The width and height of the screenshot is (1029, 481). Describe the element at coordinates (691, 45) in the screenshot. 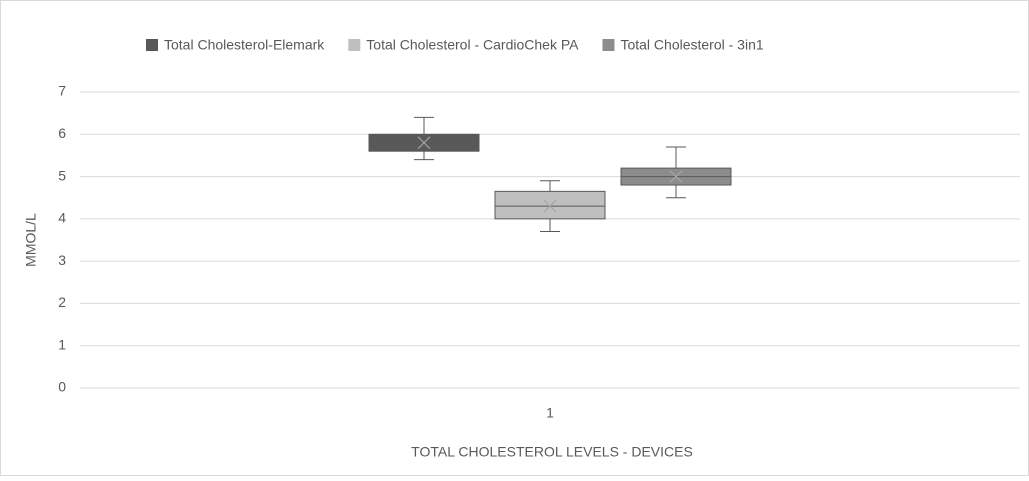

I see `legend-label: Total Cholesterol - 3in1` at that location.